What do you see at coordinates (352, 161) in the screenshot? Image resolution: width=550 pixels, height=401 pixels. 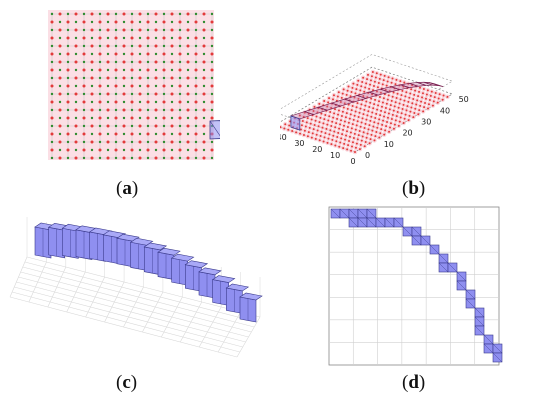 I see `x-tick-label: 0` at bounding box center [352, 161].